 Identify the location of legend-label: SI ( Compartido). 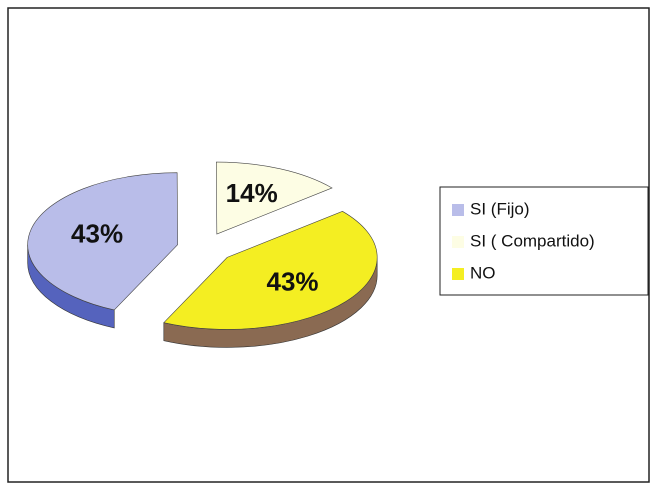
(532, 240).